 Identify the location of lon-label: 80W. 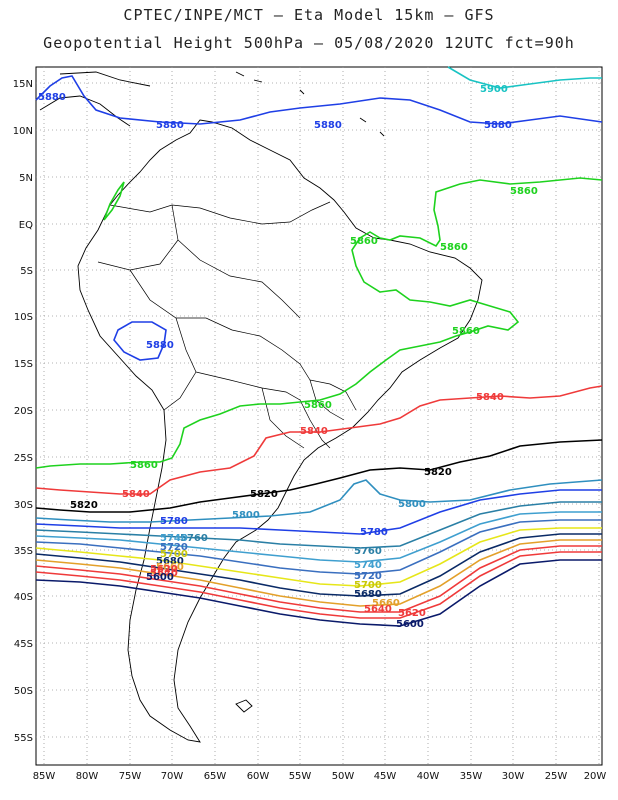
(87, 776).